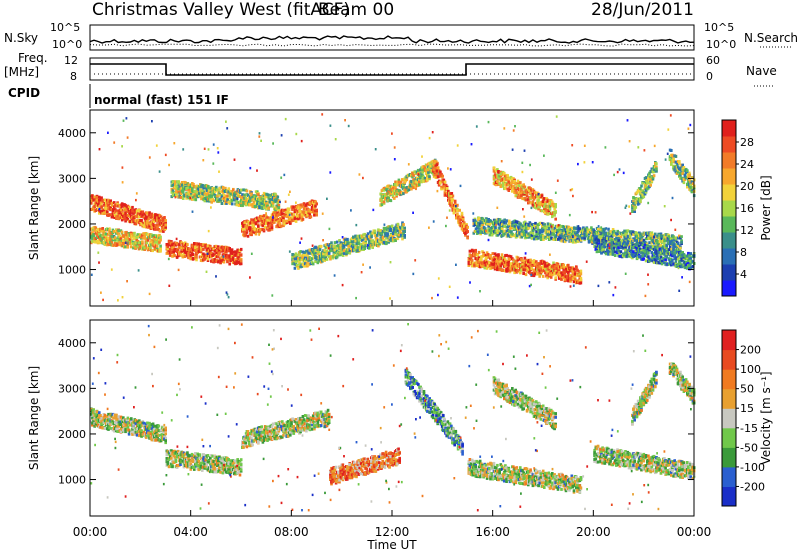  What do you see at coordinates (709, 76) in the screenshot?
I see `nave-tick-bottom: 0` at bounding box center [709, 76].